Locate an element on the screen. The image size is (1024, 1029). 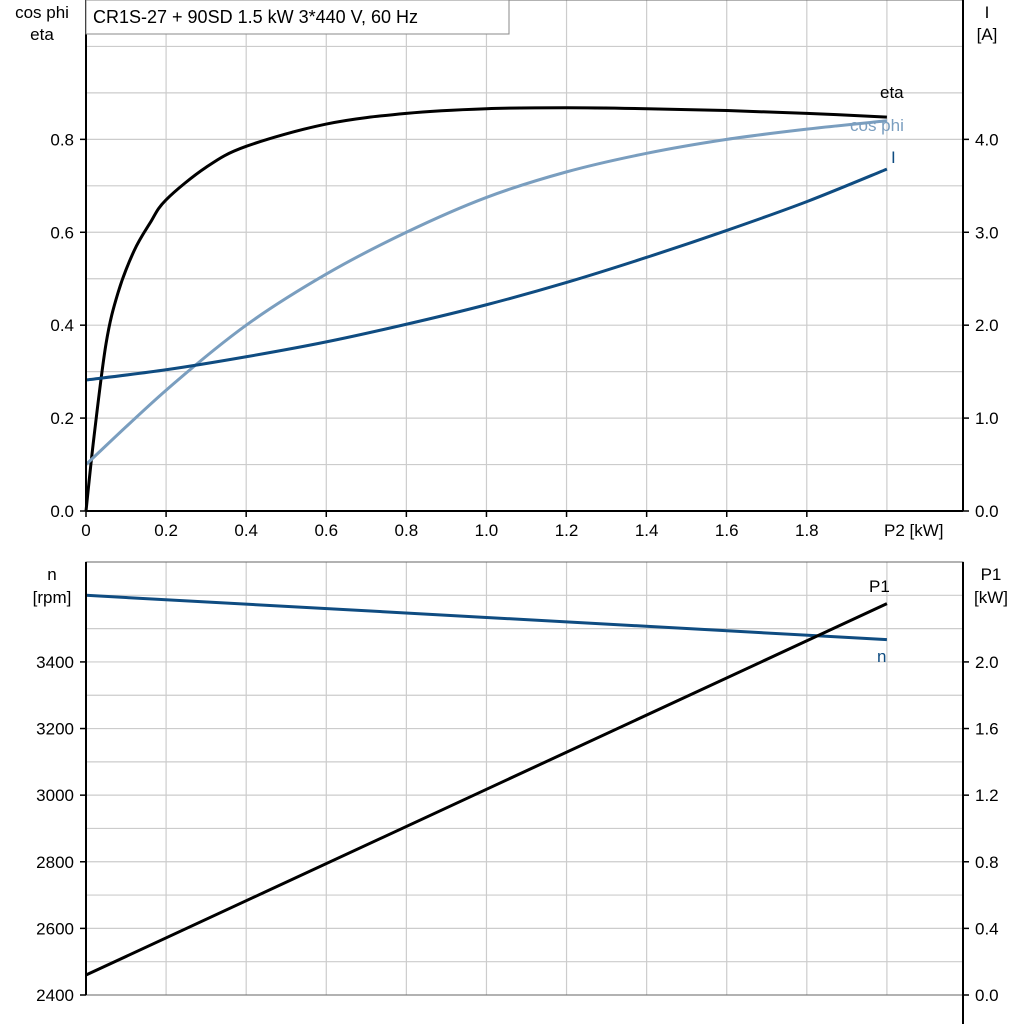
bottom-left-tick-label: 3000 is located at coordinates (55, 795).